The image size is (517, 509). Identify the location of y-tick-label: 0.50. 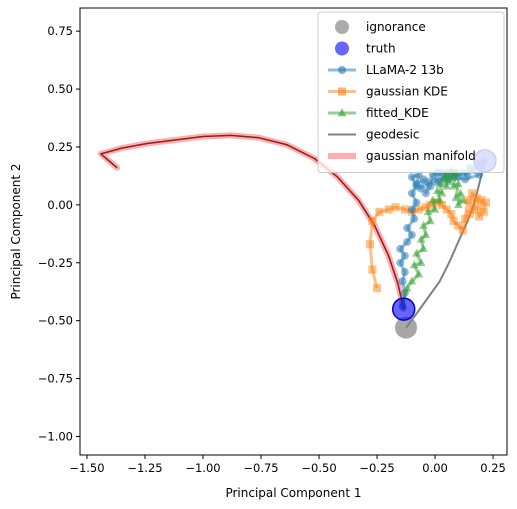
(60, 89).